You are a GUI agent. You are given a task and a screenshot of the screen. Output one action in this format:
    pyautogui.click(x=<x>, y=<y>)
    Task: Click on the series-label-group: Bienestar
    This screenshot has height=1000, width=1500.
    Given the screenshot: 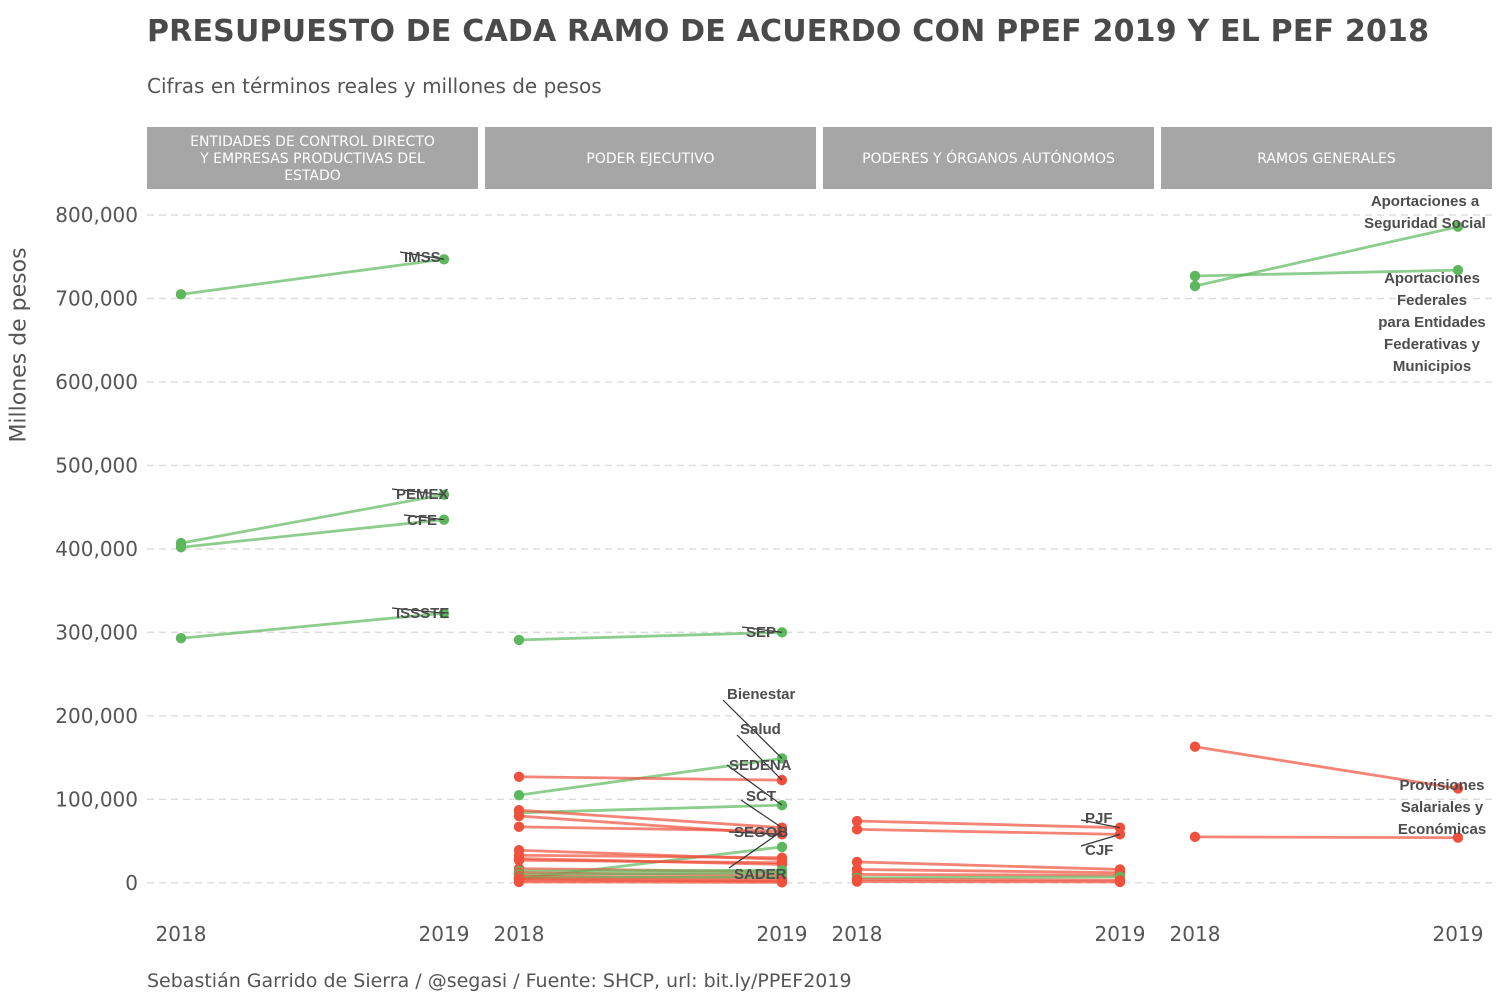 What is the action you would take?
    pyautogui.click(x=759, y=722)
    